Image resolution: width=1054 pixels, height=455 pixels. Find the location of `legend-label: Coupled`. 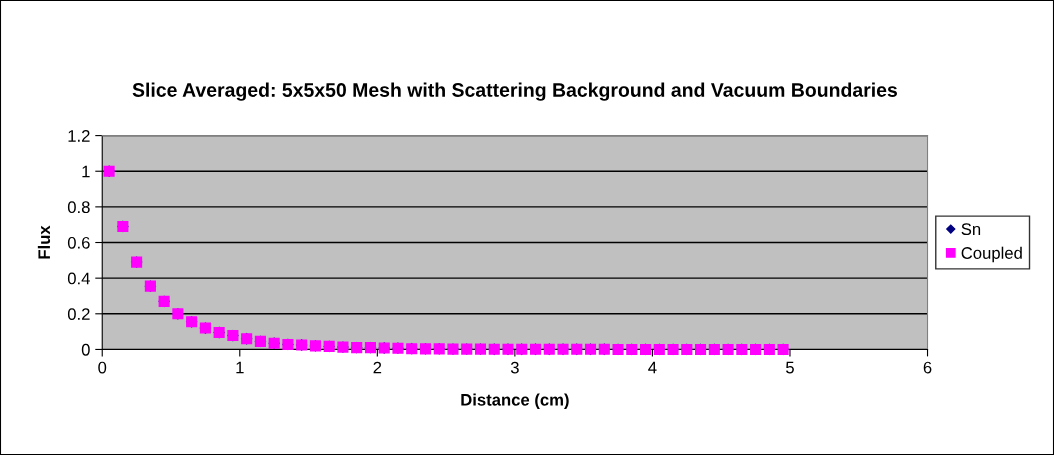

legend-label: Coupled is located at coordinates (991, 254).